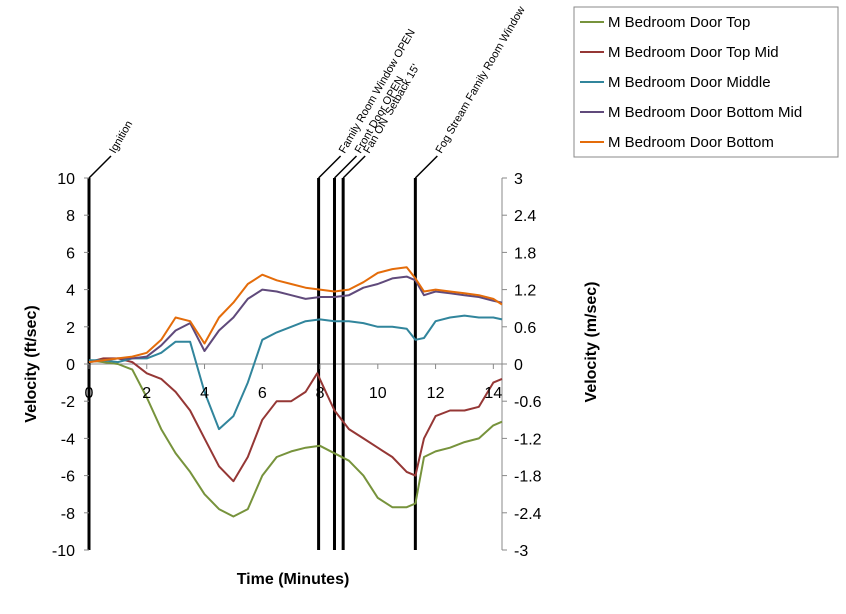  Describe the element at coordinates (63, 551) in the screenshot. I see `y-tick-label: -10` at that location.